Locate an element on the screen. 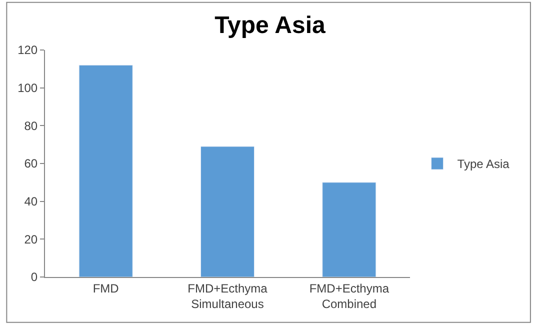 The height and width of the screenshot is (327, 540). y-tick-label: 100 is located at coordinates (28, 88).